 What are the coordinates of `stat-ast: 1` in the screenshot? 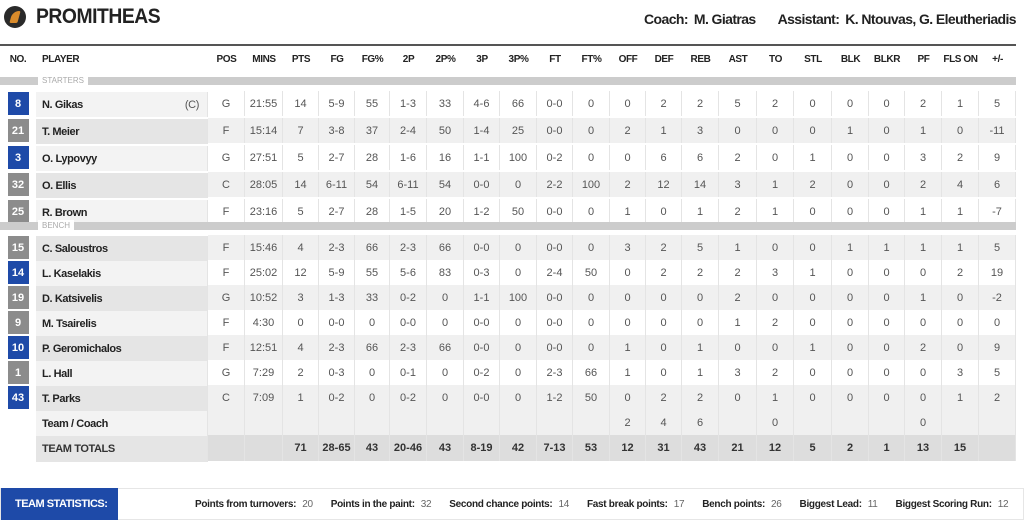 It's located at (738, 322).